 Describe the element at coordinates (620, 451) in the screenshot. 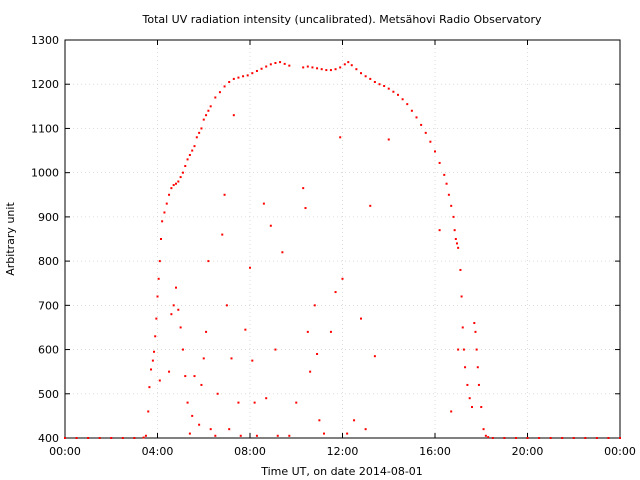

I see `x-tick-label: 00:00` at that location.